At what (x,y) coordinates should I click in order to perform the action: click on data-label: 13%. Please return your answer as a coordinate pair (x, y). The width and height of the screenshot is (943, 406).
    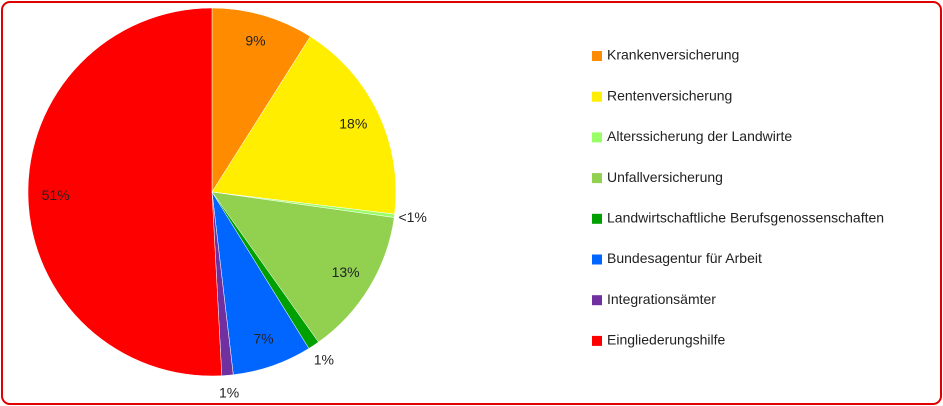
    Looking at the image, I should click on (346, 272).